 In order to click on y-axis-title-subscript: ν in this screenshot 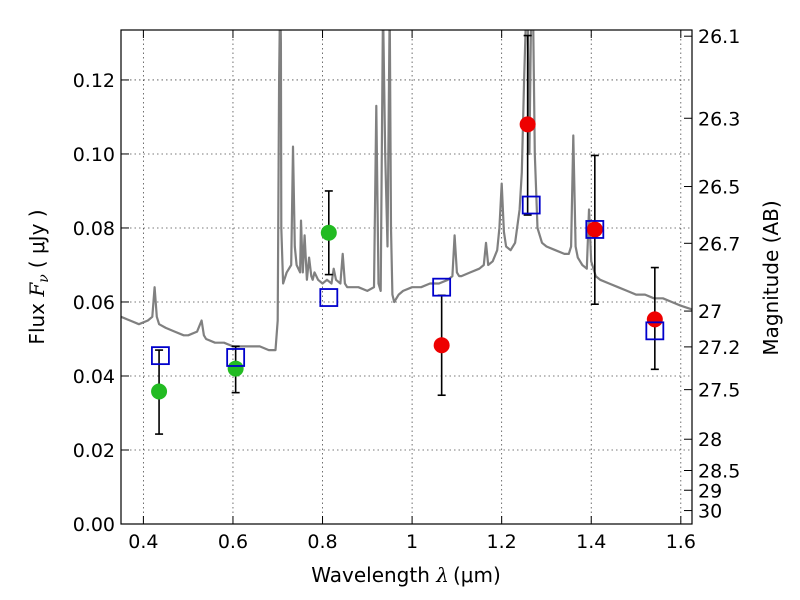, I will do `click(44, 278)`.